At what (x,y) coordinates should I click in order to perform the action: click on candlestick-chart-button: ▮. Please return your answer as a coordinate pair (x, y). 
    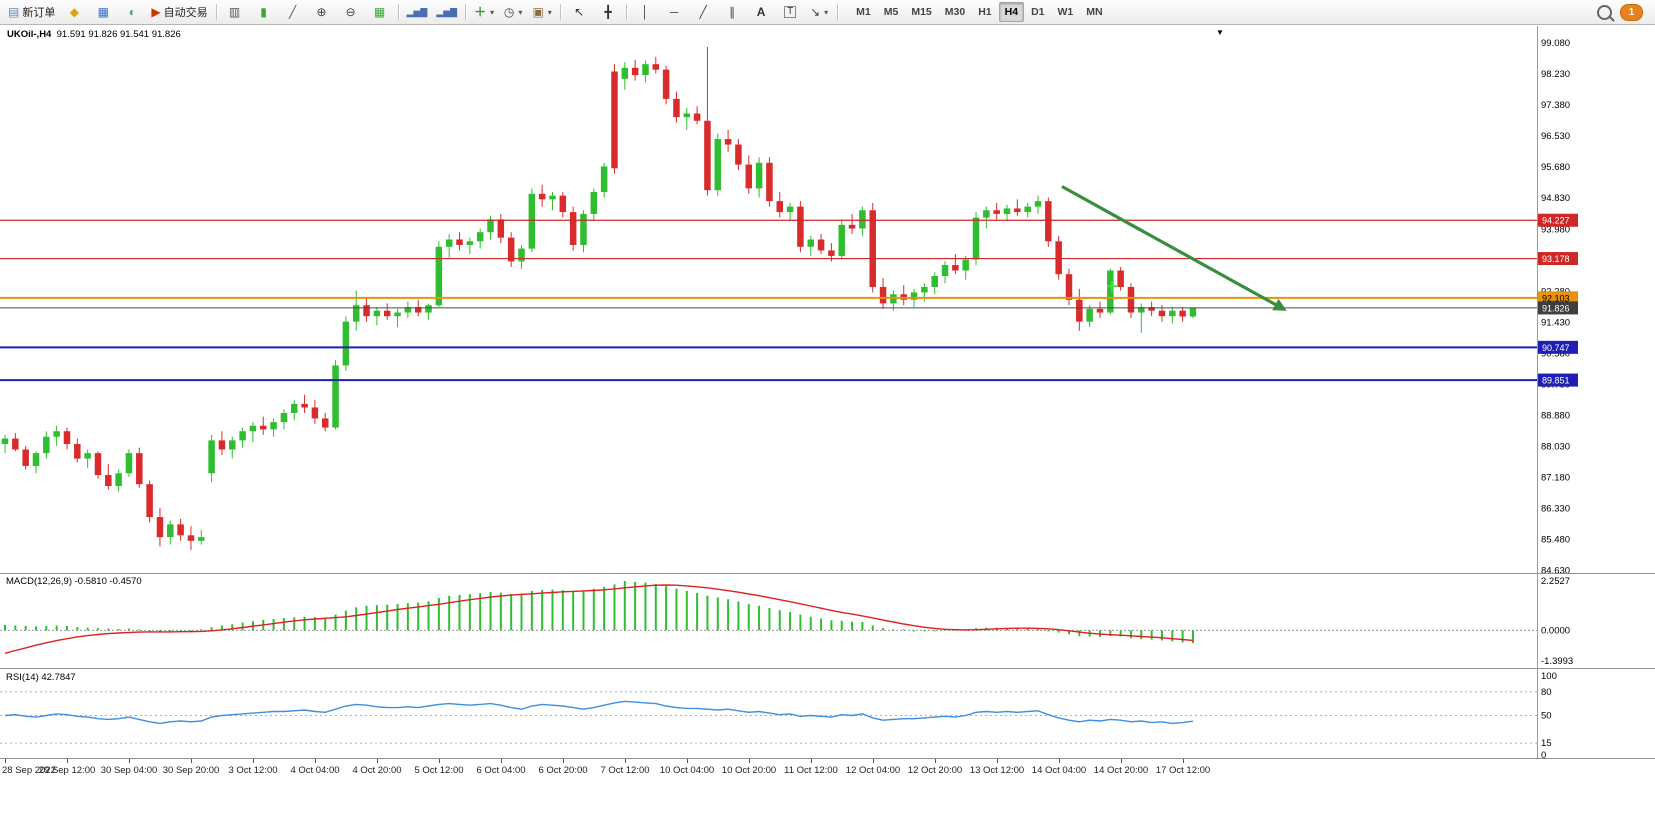
    Looking at the image, I should click on (264, 12).